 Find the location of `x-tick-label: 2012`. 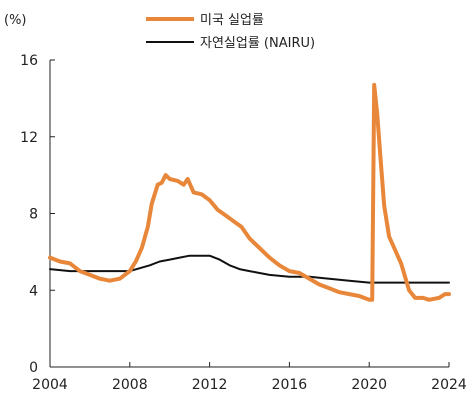

x-tick-label: 2012 is located at coordinates (210, 385).